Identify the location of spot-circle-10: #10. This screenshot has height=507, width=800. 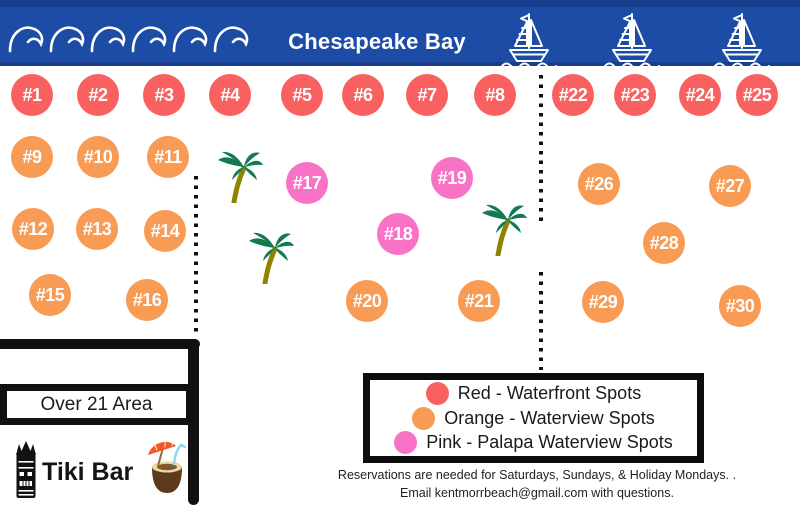
(98, 157).